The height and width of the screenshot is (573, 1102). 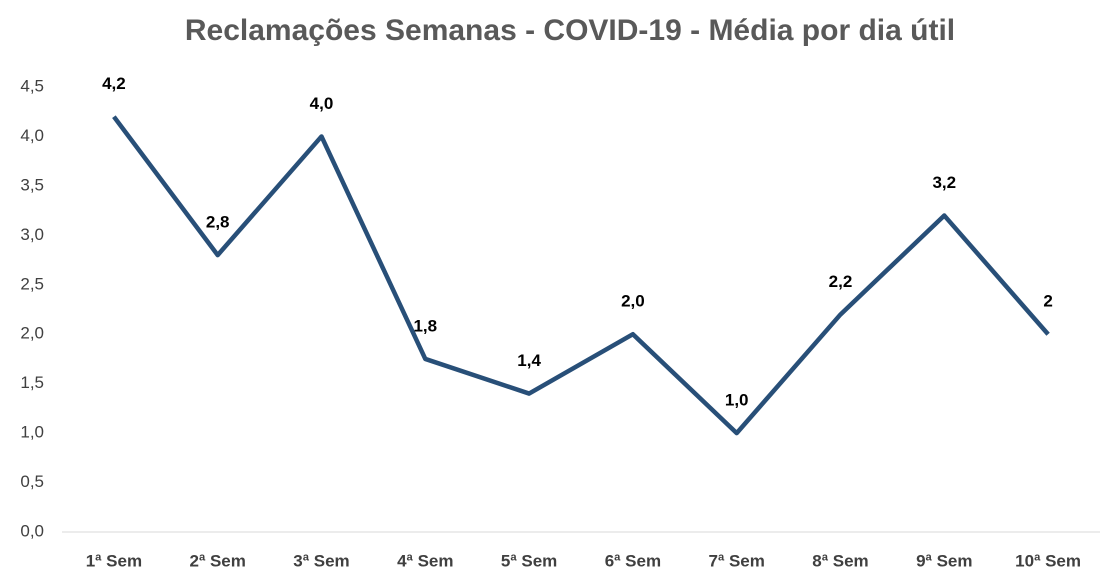 What do you see at coordinates (218, 560) in the screenshot?
I see `x-tick-label: 2ª Sem` at bounding box center [218, 560].